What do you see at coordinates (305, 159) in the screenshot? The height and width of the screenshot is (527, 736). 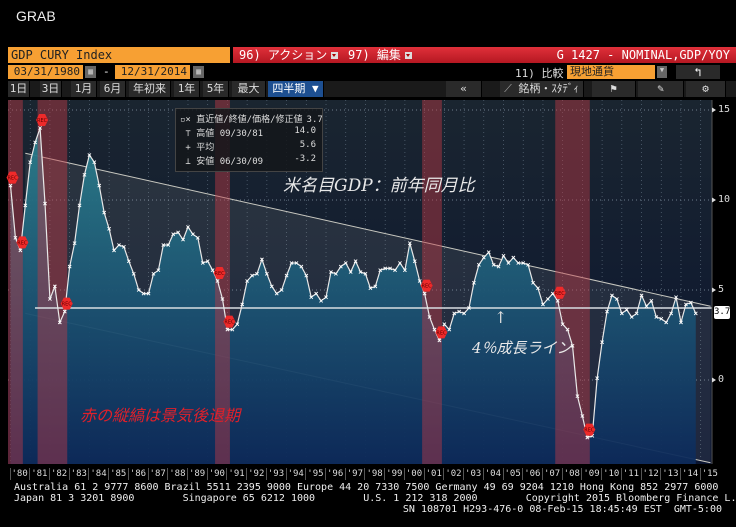 I see `legend-low-value: -3.2` at bounding box center [305, 159].